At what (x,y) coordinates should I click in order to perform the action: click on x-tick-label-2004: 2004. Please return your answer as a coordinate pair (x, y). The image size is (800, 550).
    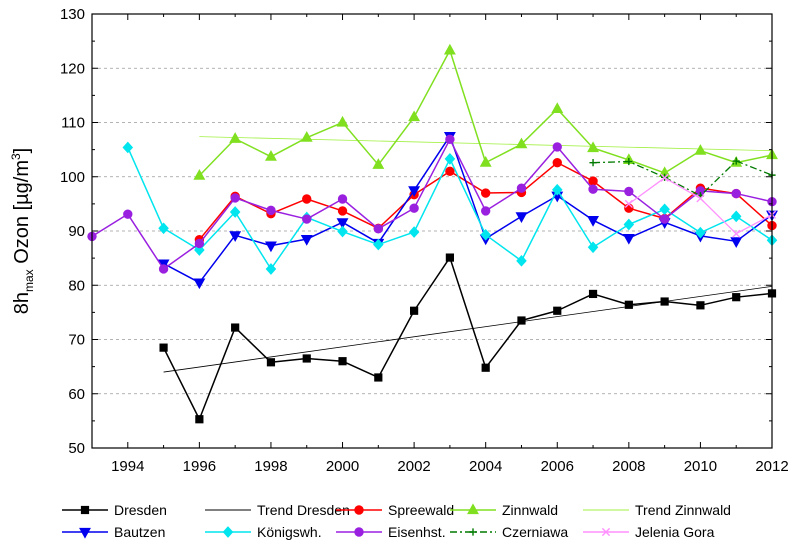
    Looking at the image, I should click on (485, 466).